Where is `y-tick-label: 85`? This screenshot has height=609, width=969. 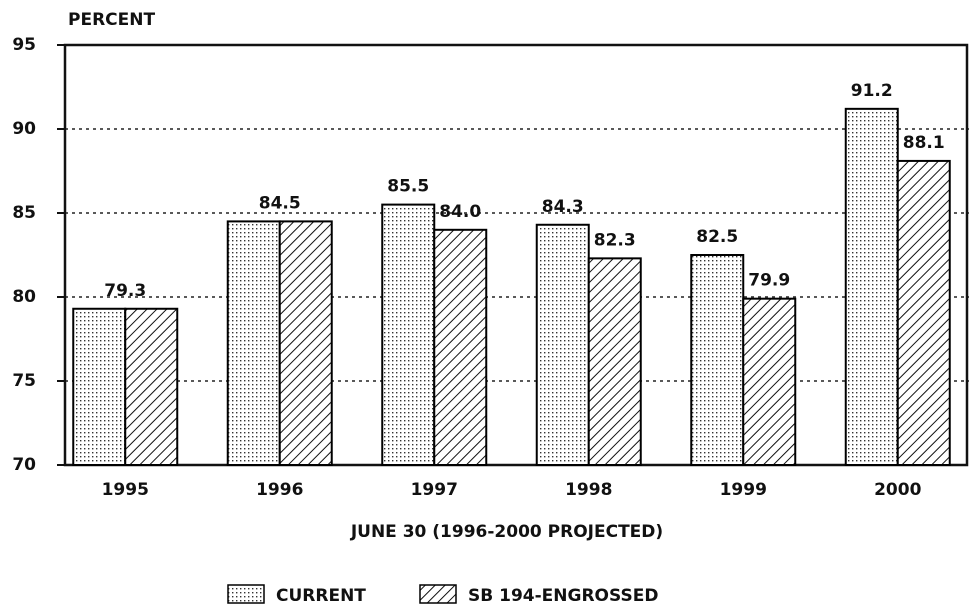
y-tick-label: 85 is located at coordinates (24, 213).